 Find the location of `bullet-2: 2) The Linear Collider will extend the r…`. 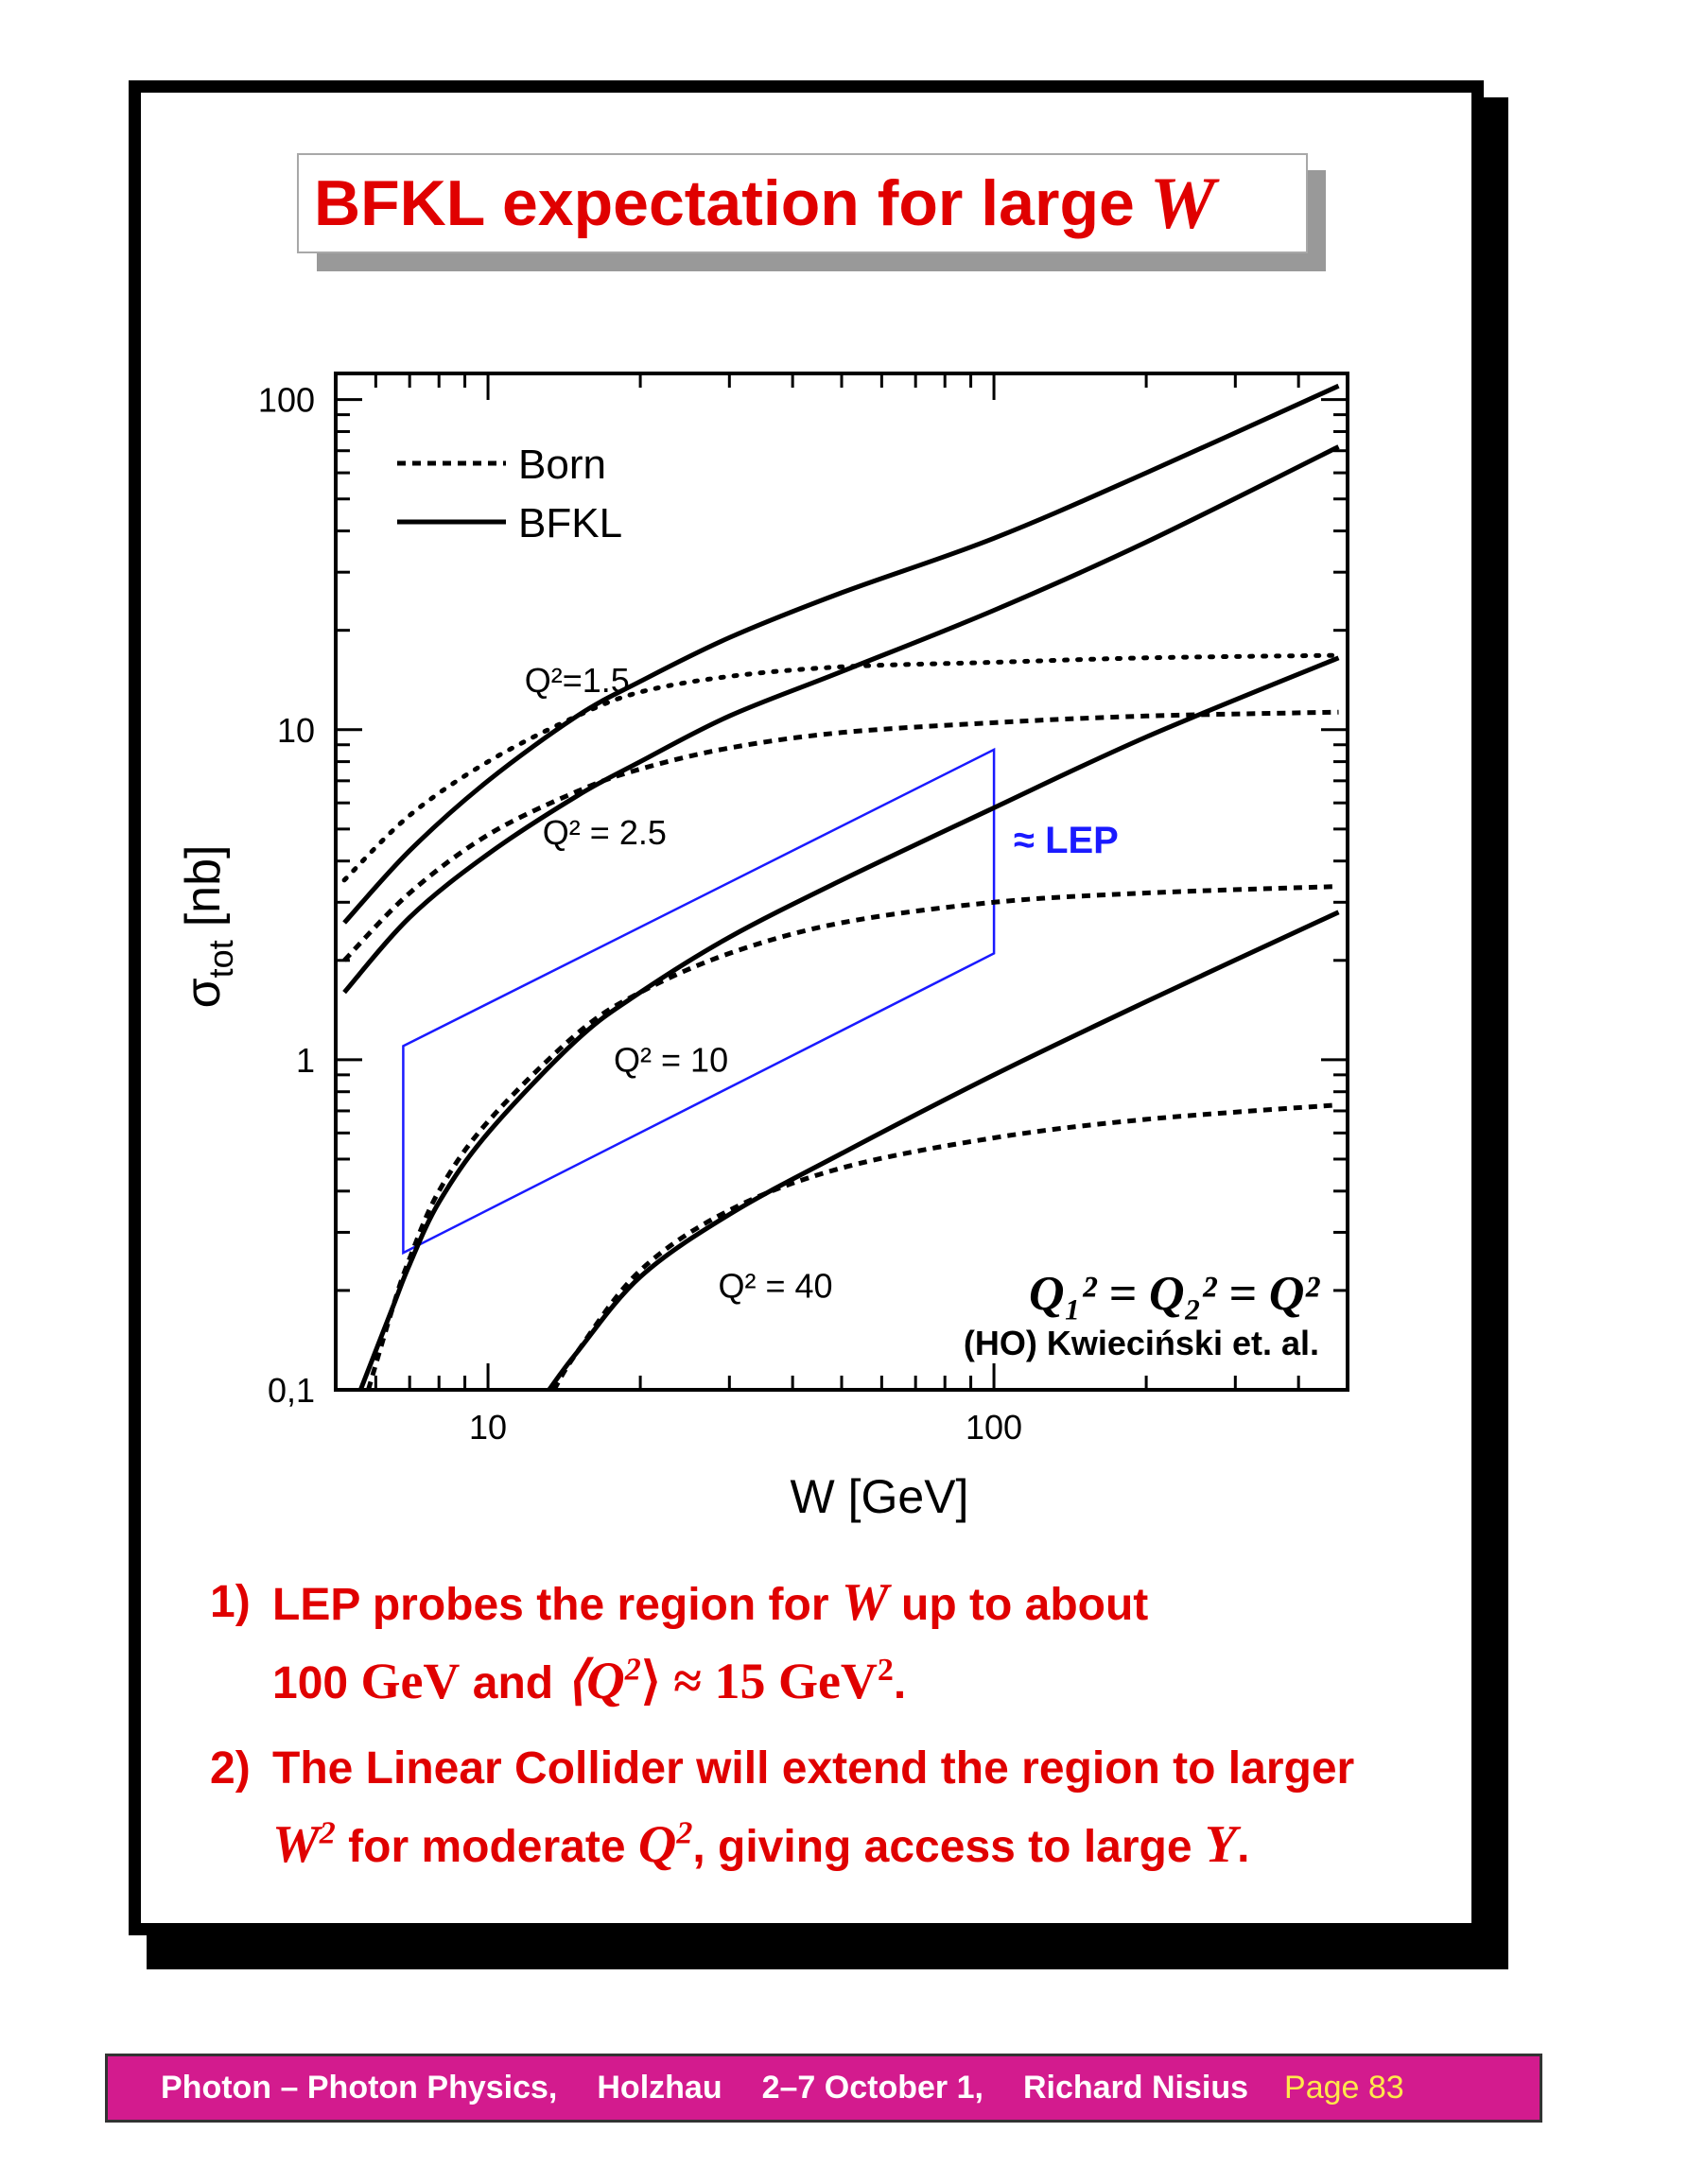

bullet-2: 2) The Linear Collider will extend the r… is located at coordinates (834, 1808).